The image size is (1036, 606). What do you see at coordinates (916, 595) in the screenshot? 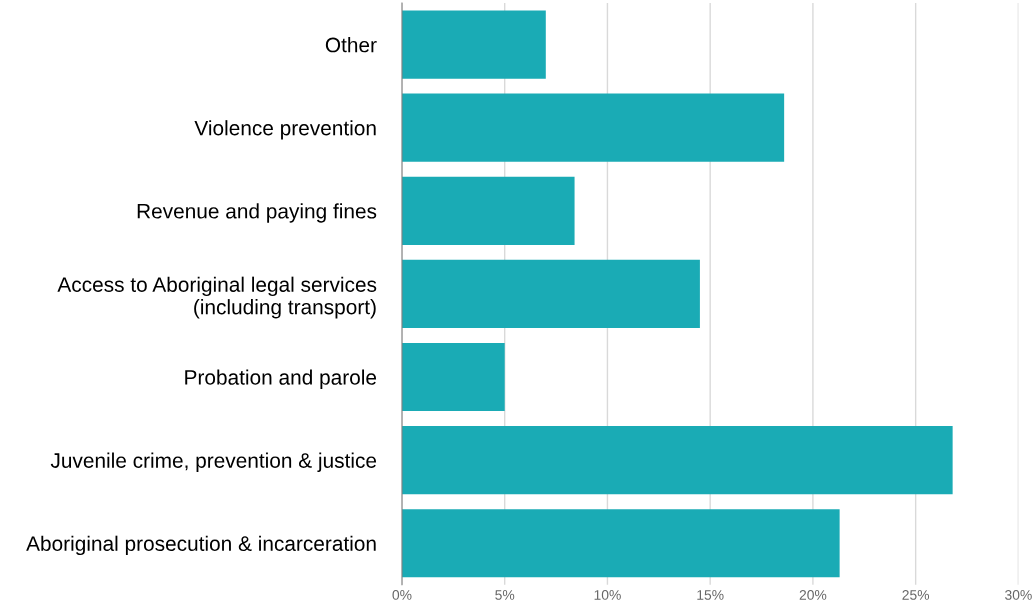
I see `x-tick-label: 25%` at bounding box center [916, 595].